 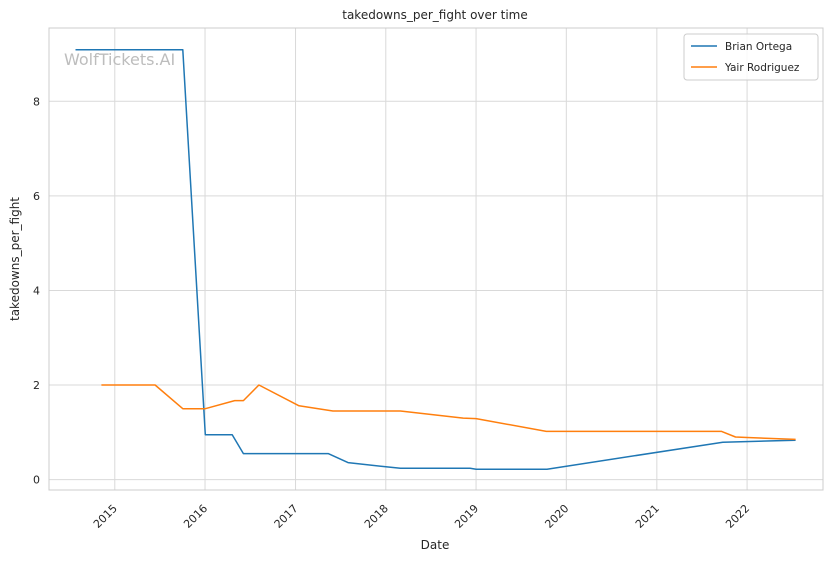 What do you see at coordinates (762, 68) in the screenshot?
I see `legend-label-yair-rodriguez: Yair Rodriguez` at bounding box center [762, 68].